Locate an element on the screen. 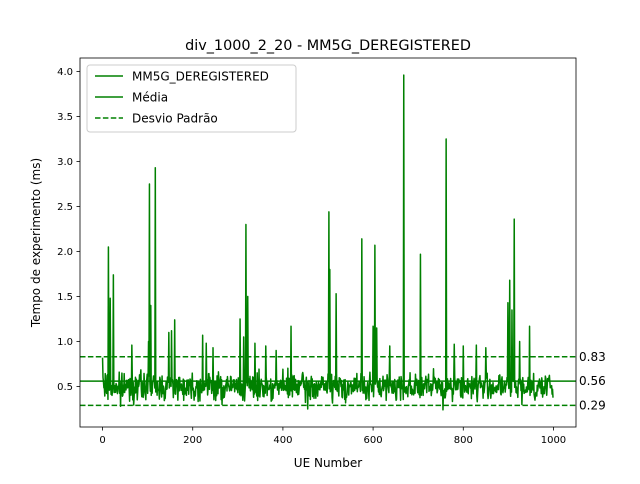  stat-annotations: 0.83 0.56 0.29 is located at coordinates (592, 381).